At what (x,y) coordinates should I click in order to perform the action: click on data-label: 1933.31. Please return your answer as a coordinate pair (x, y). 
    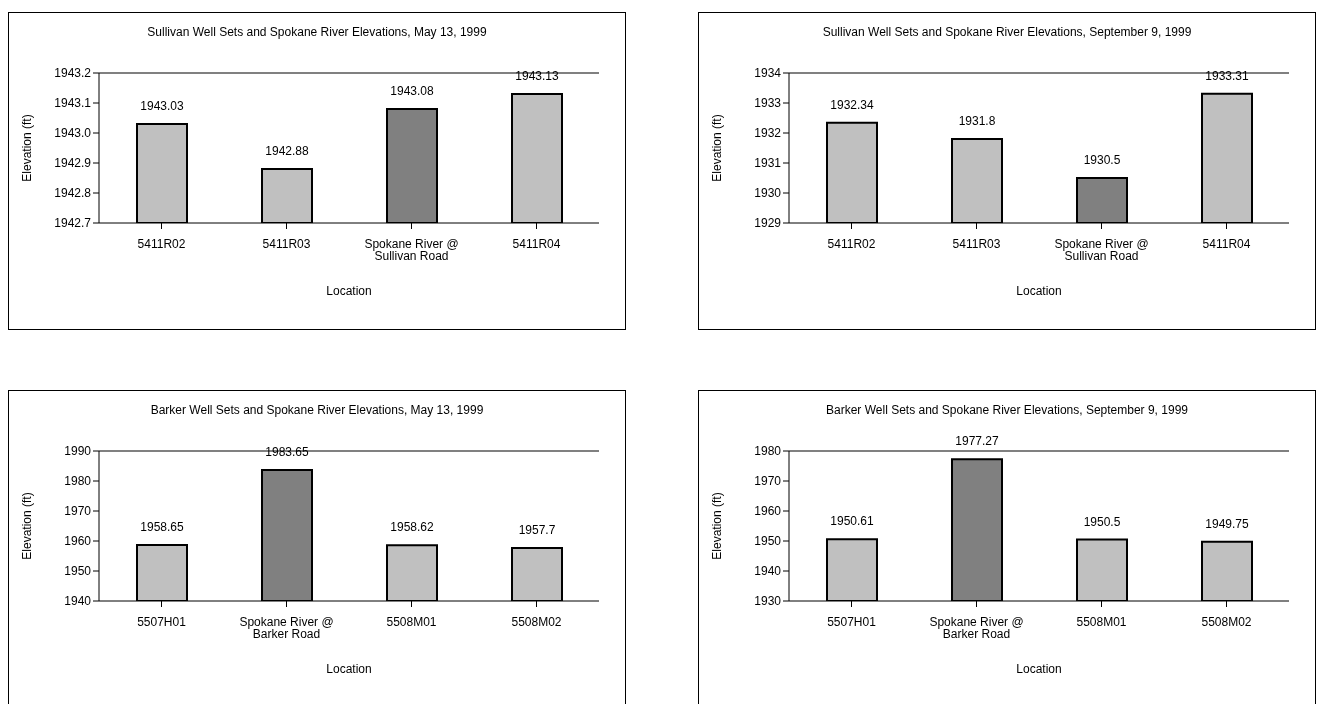
    Looking at the image, I should click on (1227, 75).